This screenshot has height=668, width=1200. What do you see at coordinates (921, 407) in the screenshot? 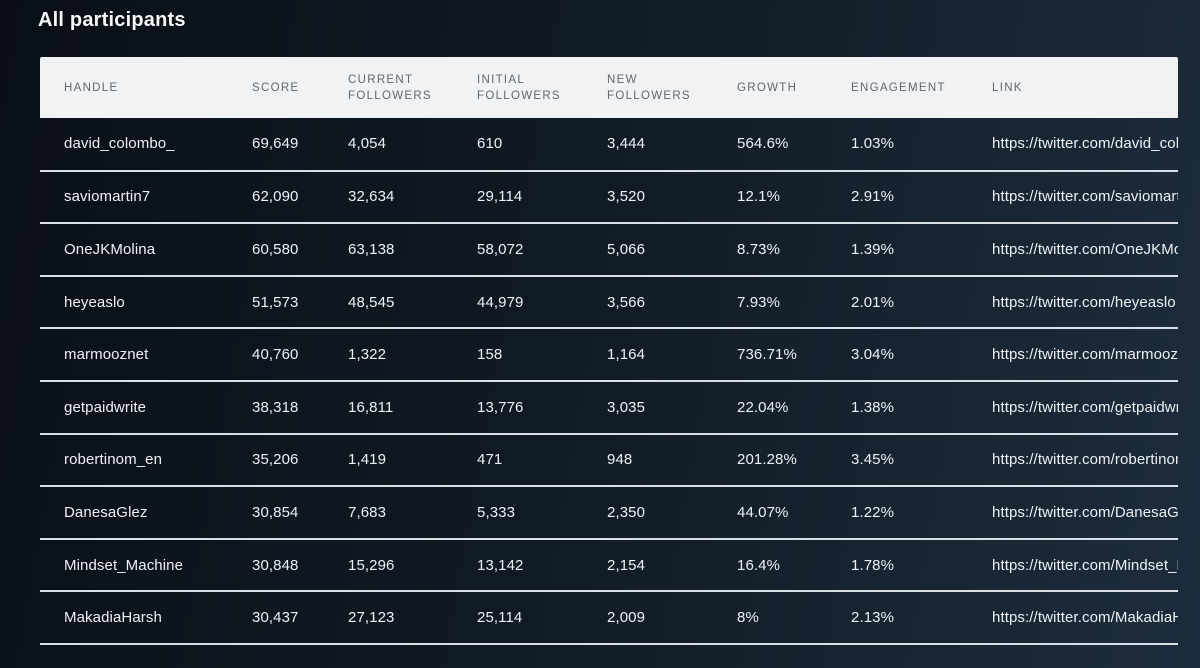
I see `cell-engagement: 1.38%` at bounding box center [921, 407].